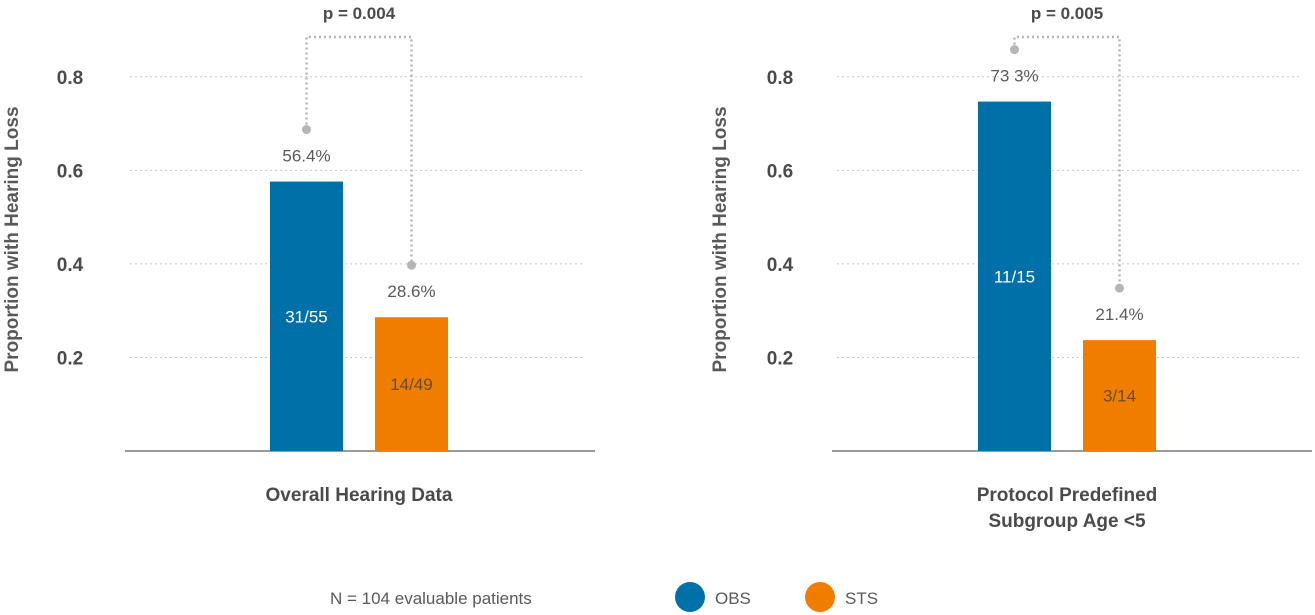  What do you see at coordinates (733, 598) in the screenshot?
I see `legend-label-obs: OBS` at bounding box center [733, 598].